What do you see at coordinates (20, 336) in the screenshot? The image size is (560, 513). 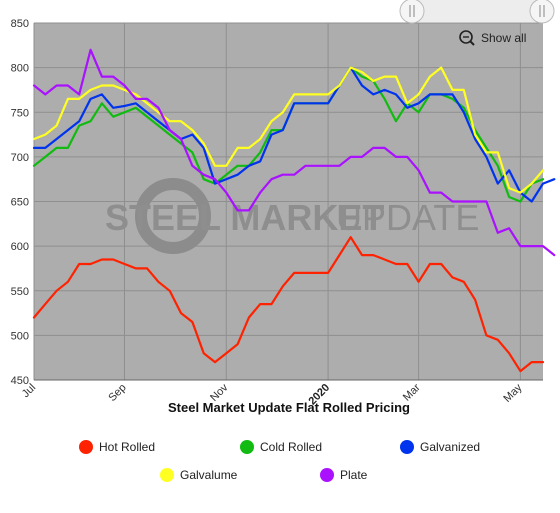 I see `y-tick-label: 500` at bounding box center [20, 336].